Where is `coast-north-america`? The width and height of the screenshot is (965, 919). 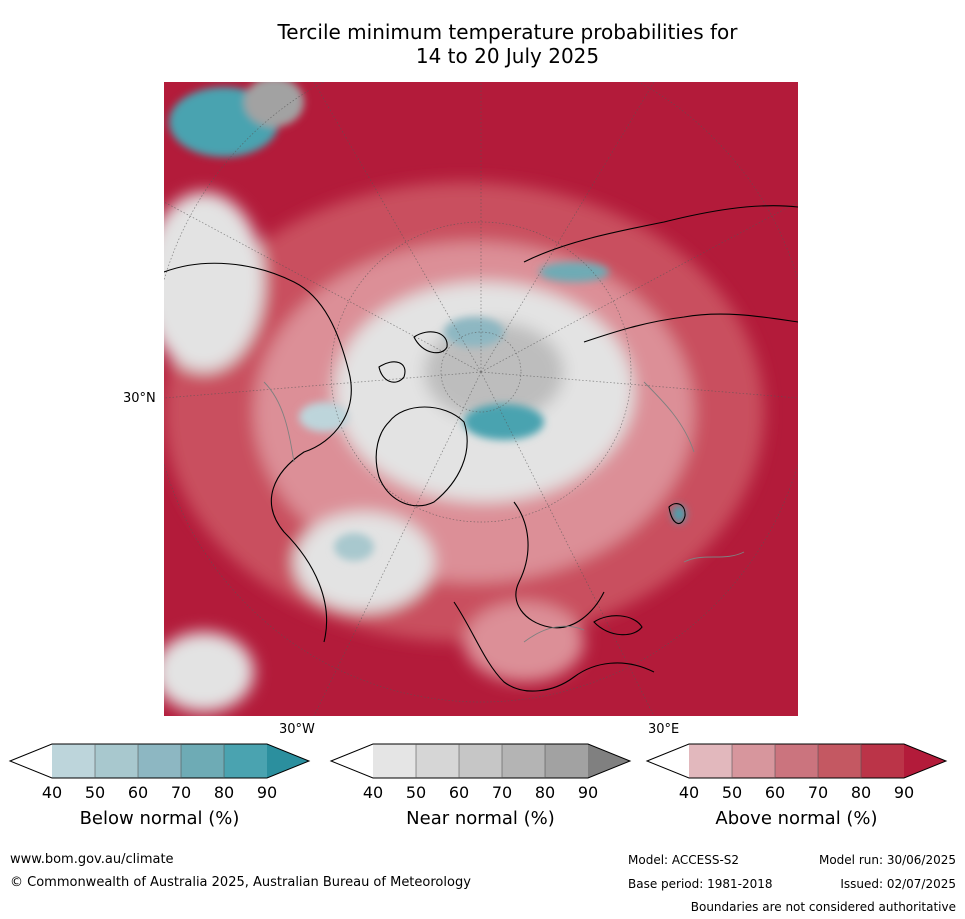
coast-north-america is located at coordinates (258, 452).